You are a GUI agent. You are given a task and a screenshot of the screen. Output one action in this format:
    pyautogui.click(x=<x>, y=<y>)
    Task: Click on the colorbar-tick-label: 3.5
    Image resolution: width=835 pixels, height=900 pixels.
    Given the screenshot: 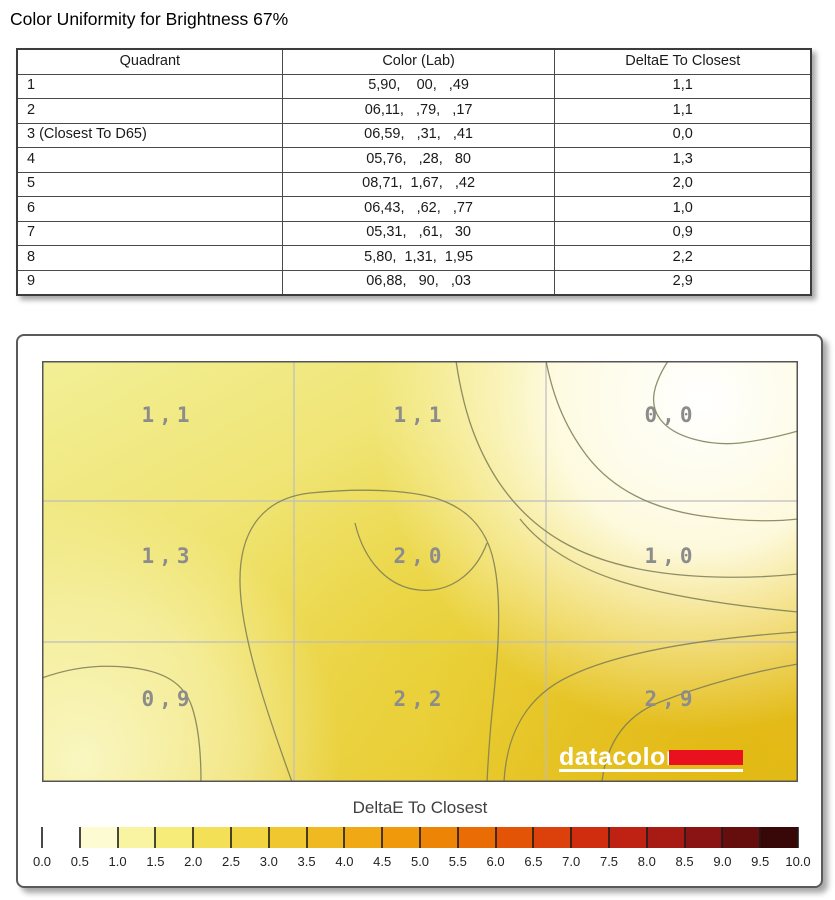 What is the action you would take?
    pyautogui.click(x=306, y=861)
    